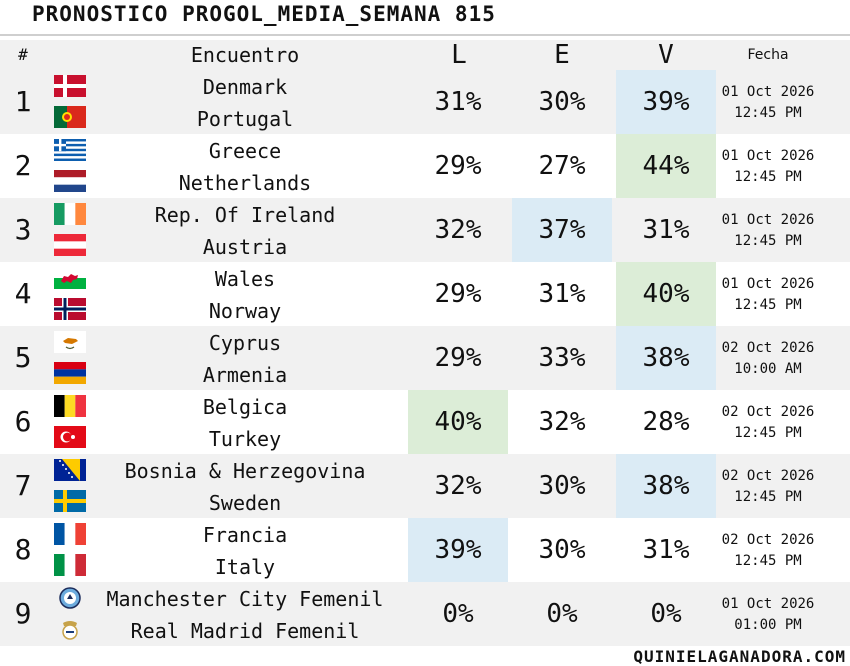 Image resolution: width=850 pixels, height=666 pixels. Describe the element at coordinates (458, 230) in the screenshot. I see `pct-local: 32%` at that location.